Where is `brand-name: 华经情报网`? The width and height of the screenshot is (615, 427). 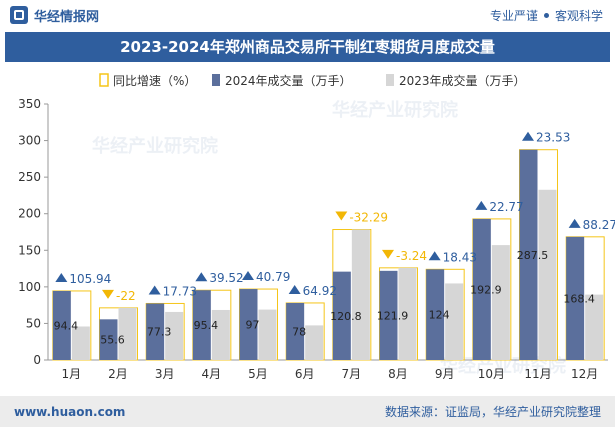
brand-name: 华经情报网 is located at coordinates (67, 17).